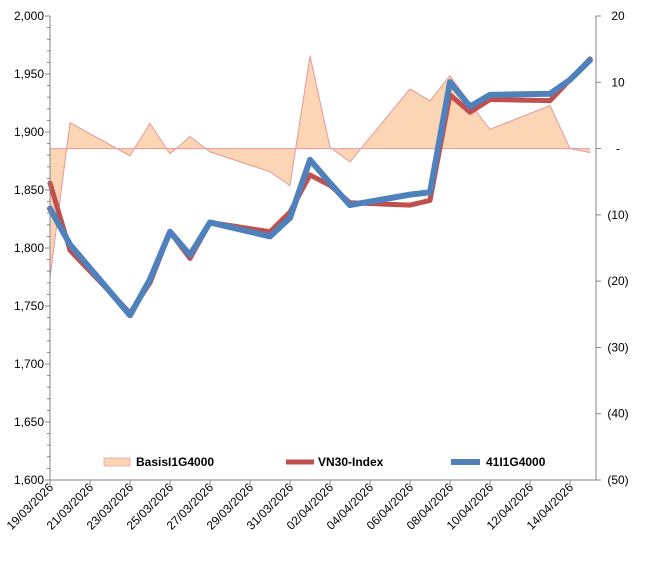 The width and height of the screenshot is (646, 562). Describe the element at coordinates (617, 347) in the screenshot. I see `right-tick-label: (30)` at that location.